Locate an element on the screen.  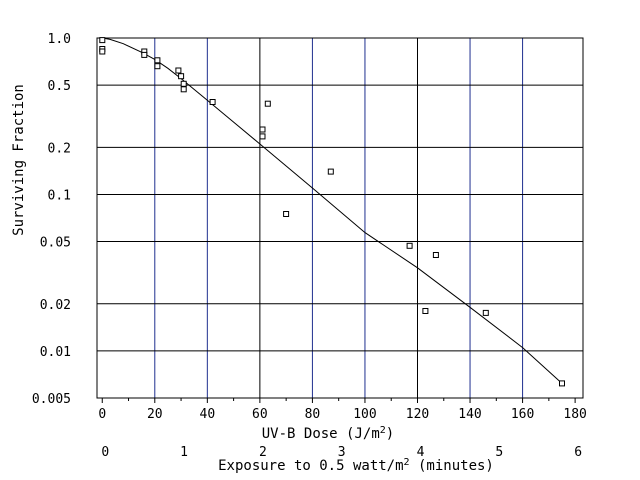
y-tick-label: 0.02 is located at coordinates (55, 305).